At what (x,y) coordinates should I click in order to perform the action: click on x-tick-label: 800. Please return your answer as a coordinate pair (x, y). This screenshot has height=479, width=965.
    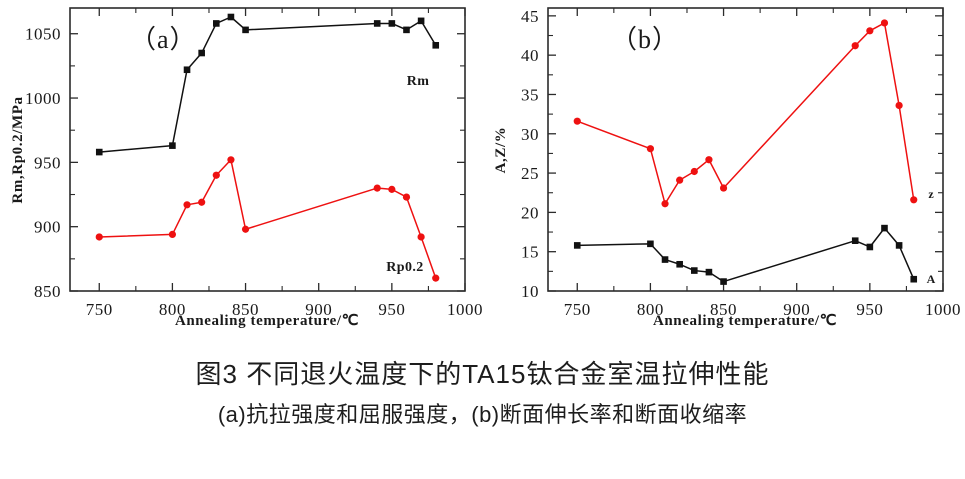
    Looking at the image, I should click on (650, 309).